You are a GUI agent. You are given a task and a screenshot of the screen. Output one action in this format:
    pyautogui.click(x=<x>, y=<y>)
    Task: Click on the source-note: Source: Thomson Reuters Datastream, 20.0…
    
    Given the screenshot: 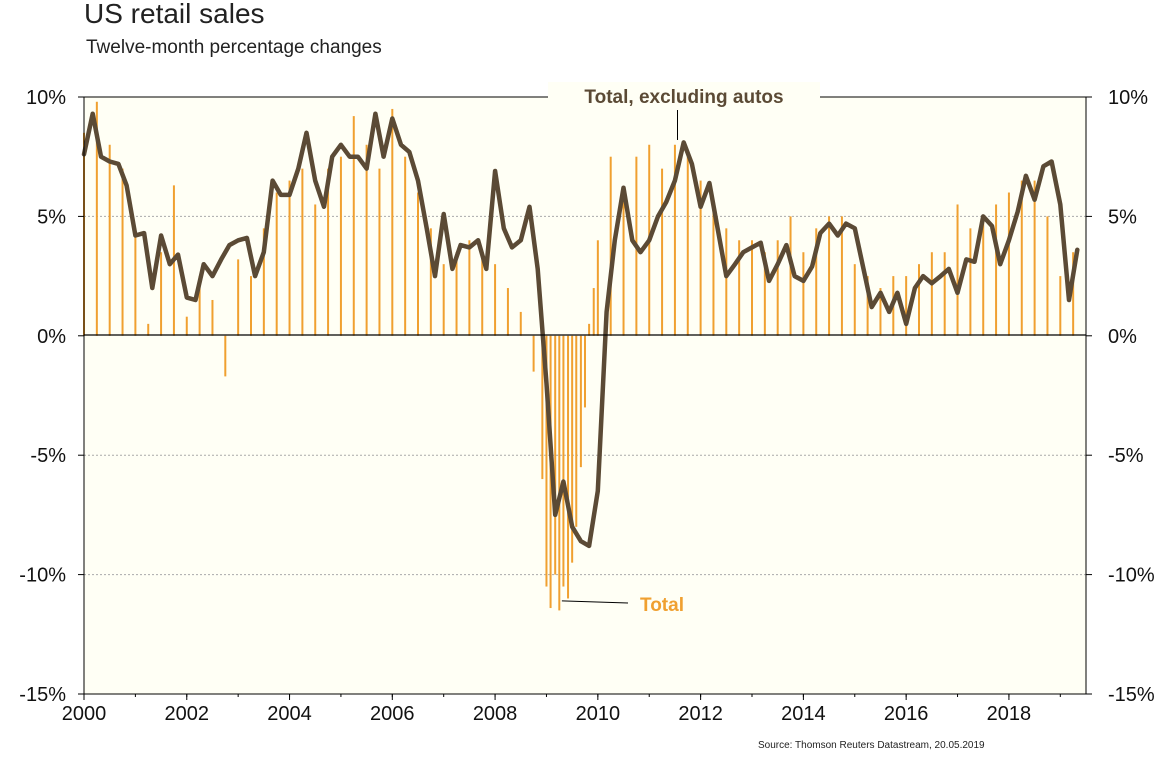 What is the action you would take?
    pyautogui.click(x=871, y=745)
    